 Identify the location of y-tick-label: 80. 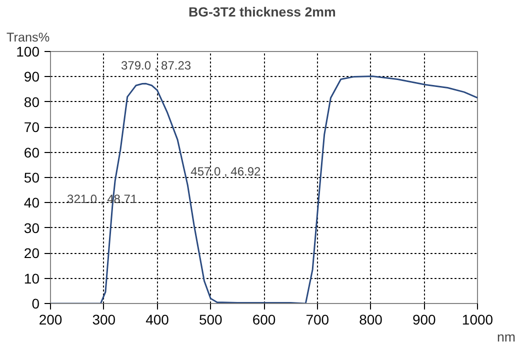
(32, 102).